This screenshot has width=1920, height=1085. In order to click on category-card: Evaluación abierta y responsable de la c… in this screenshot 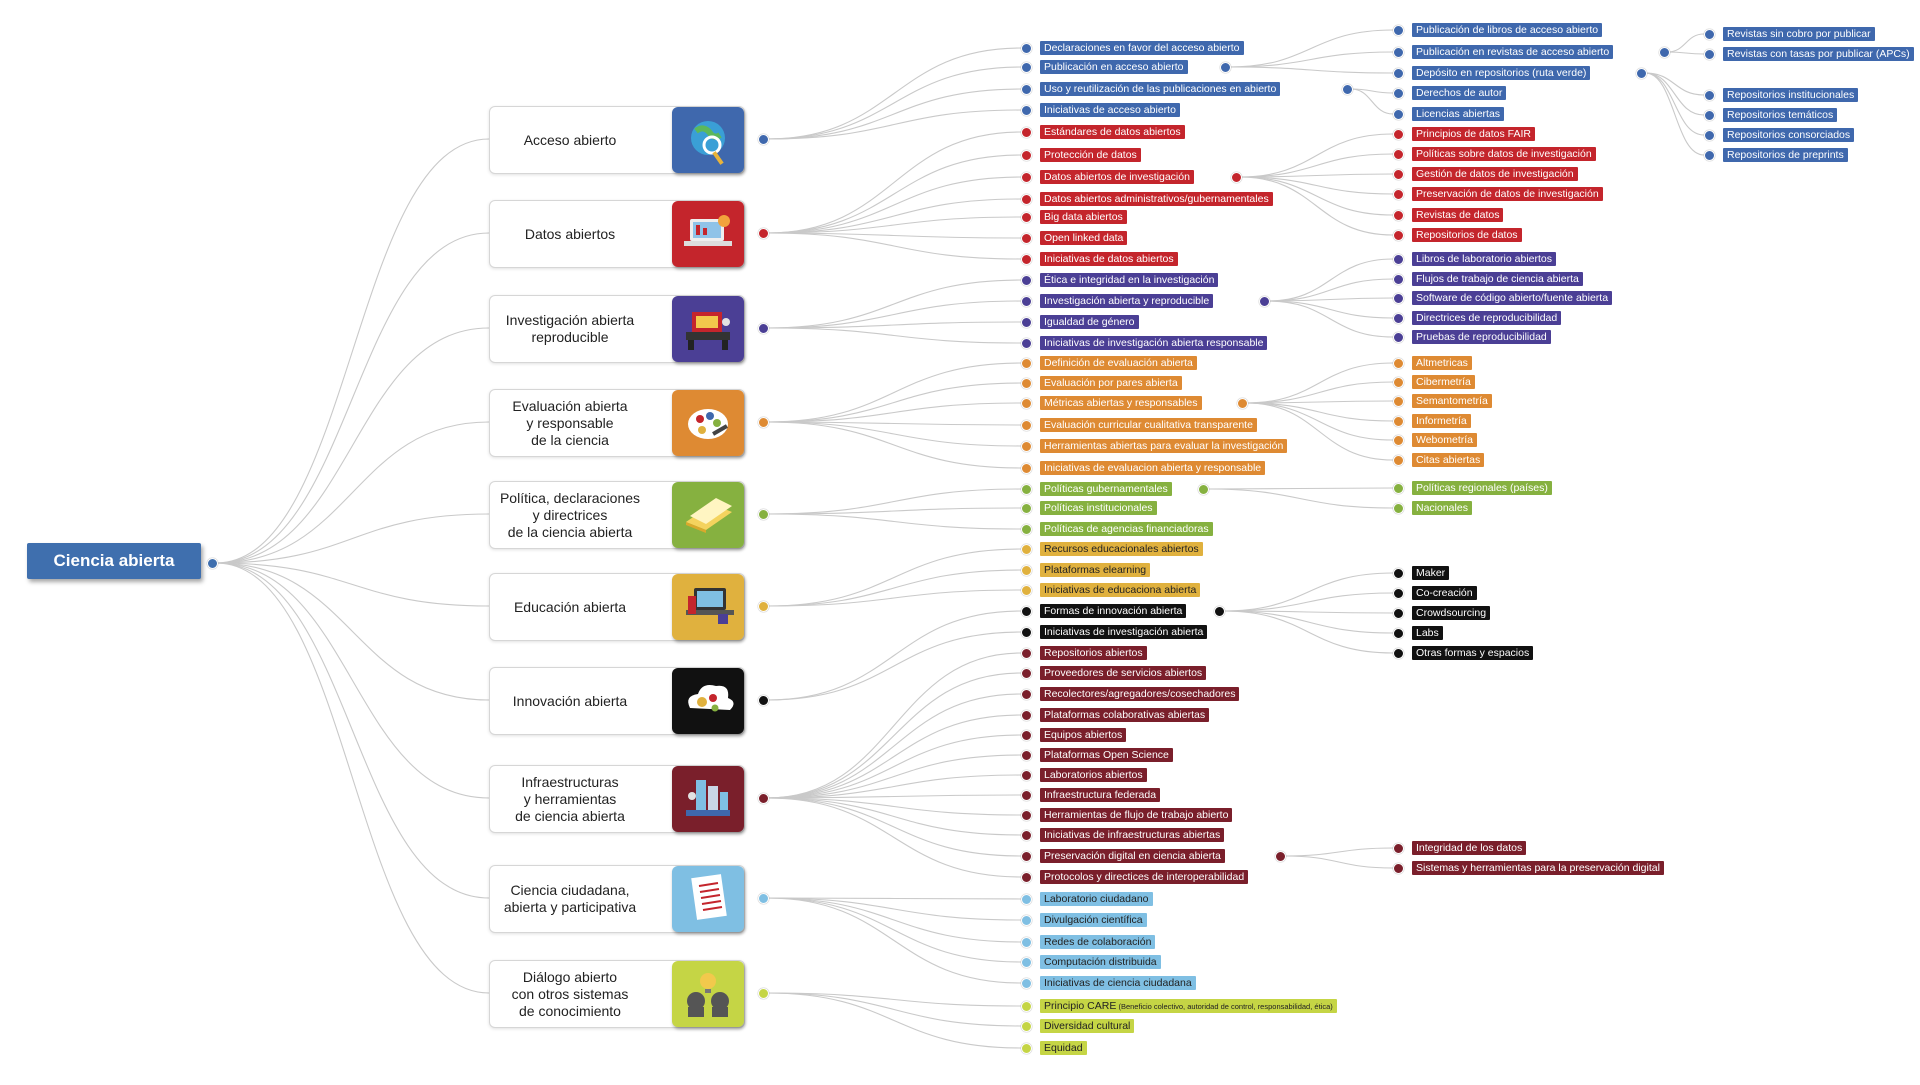, I will do `click(617, 423)`.